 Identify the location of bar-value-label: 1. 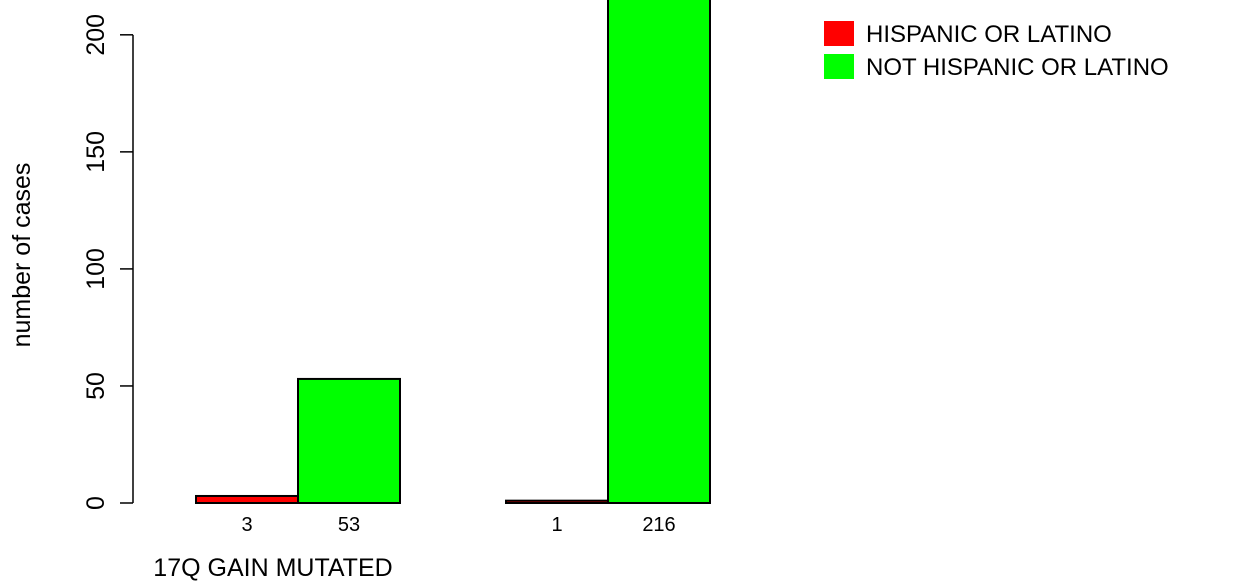
(556, 525).